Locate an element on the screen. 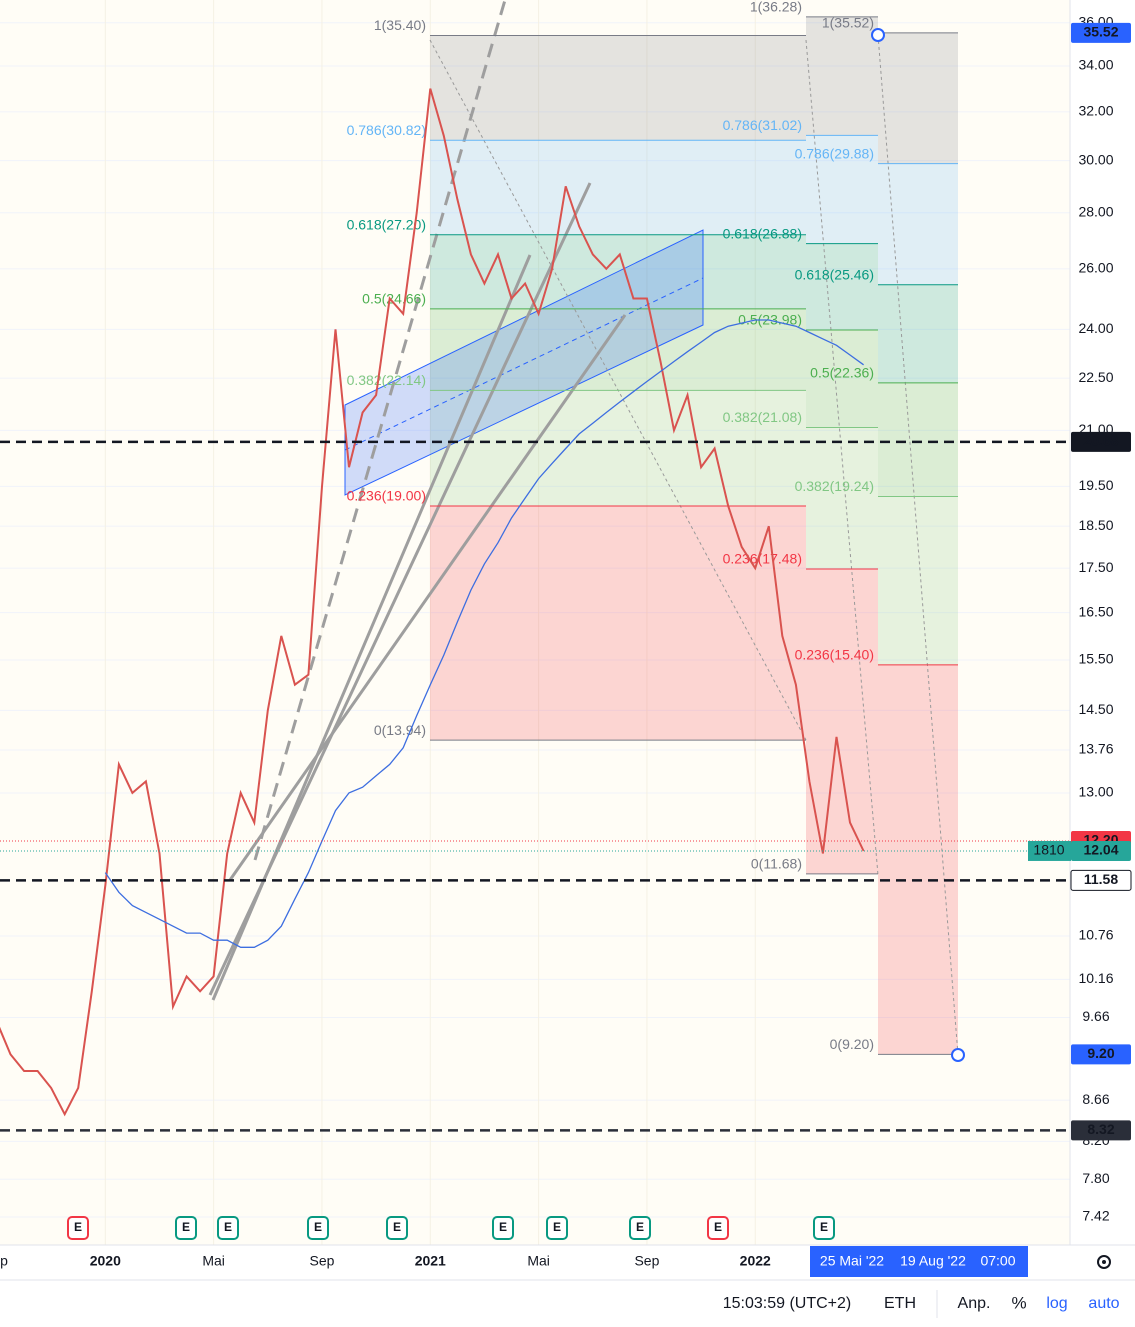  fib-label: 0.5(22.36) is located at coordinates (842, 373).